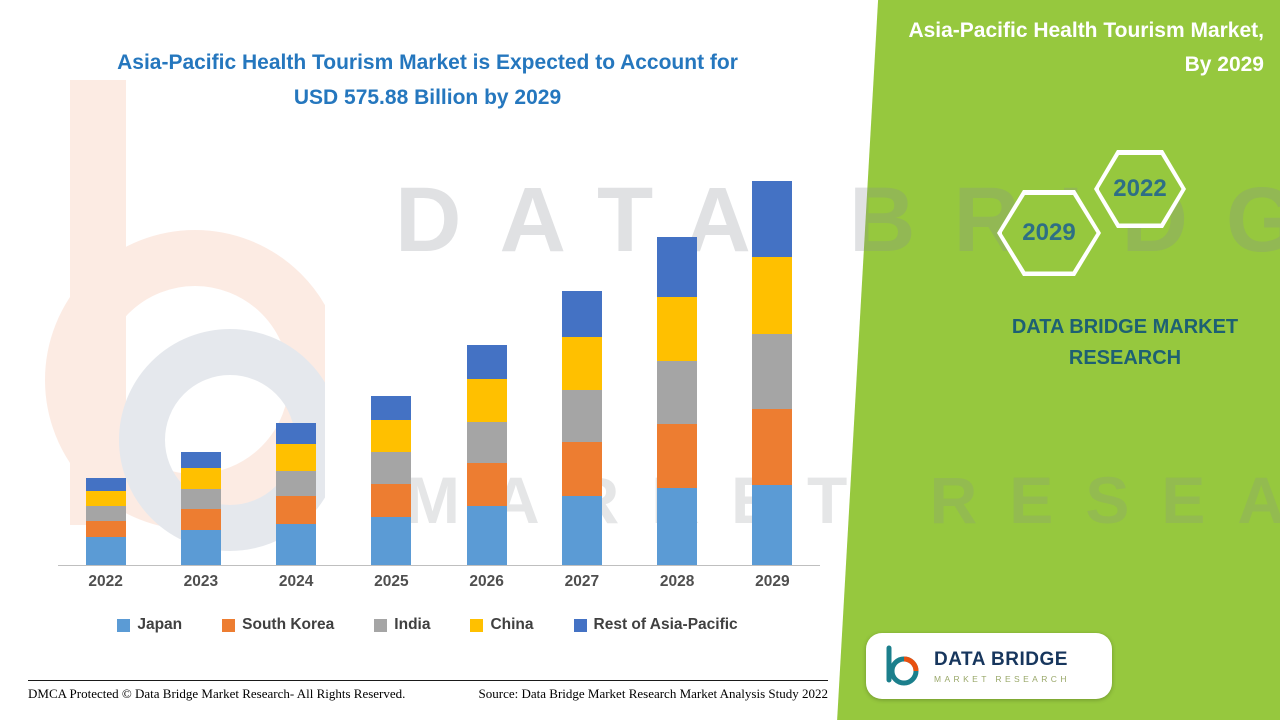  Describe the element at coordinates (296, 365) in the screenshot. I see `bar-slot-2024` at that location.